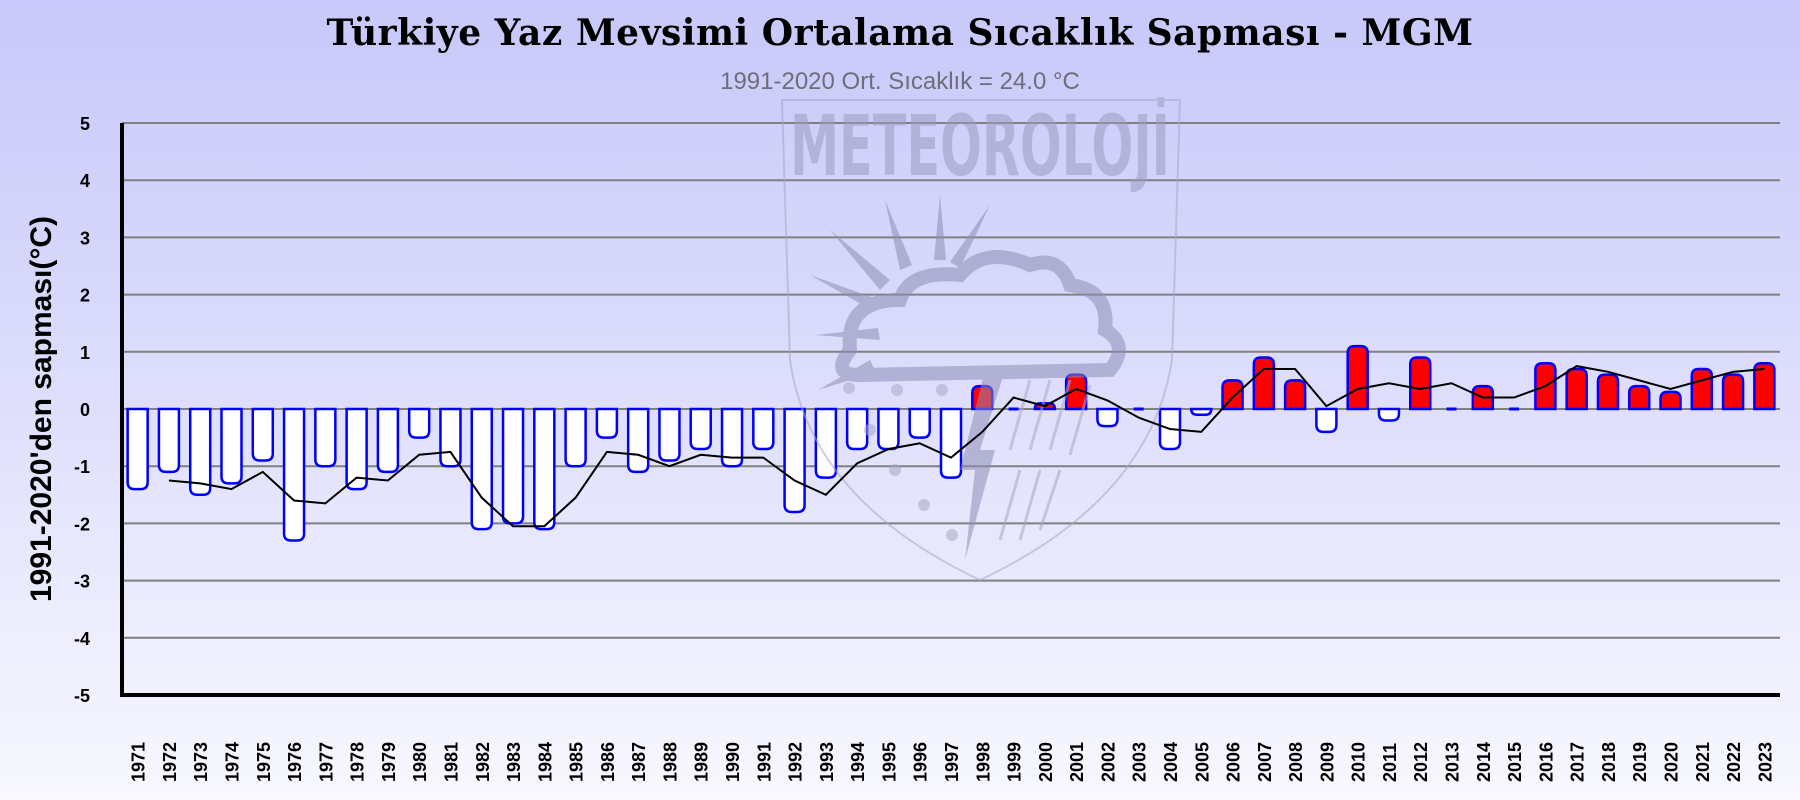 The image size is (1800, 800). I want to click on x-tick-label: 2020, so click(1672, 762).